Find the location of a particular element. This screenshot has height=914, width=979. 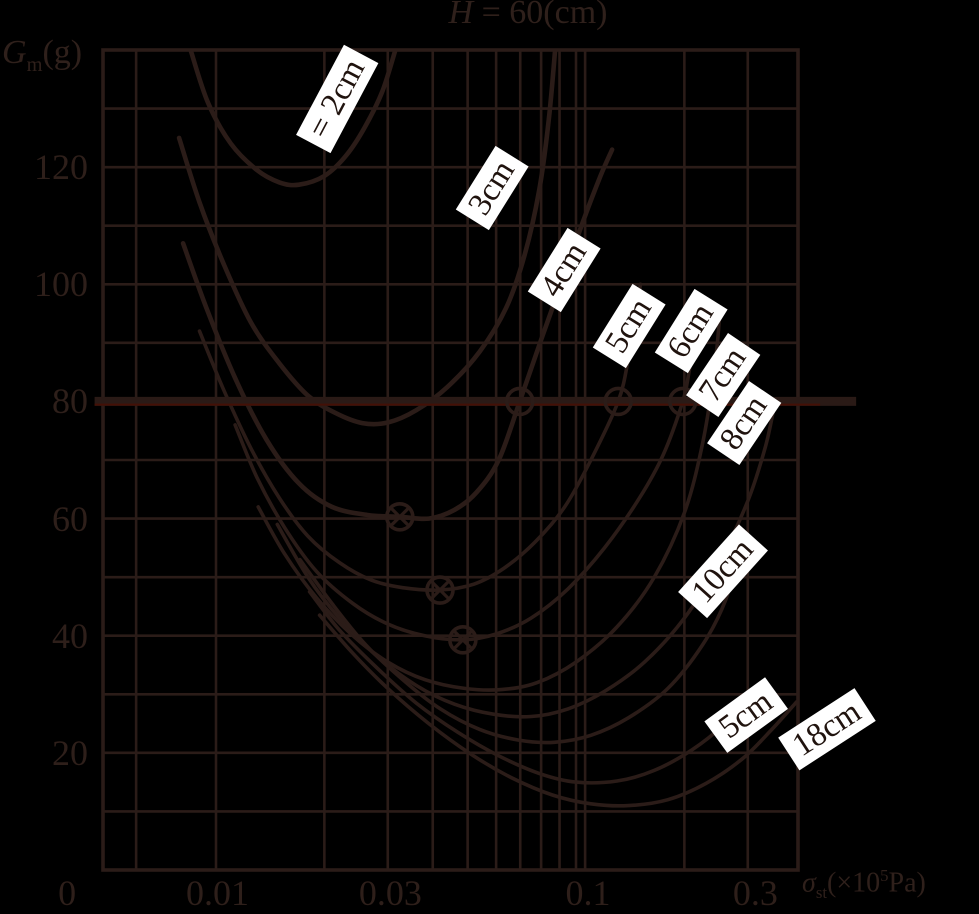

curve-15cm is located at coordinates (530, 687).